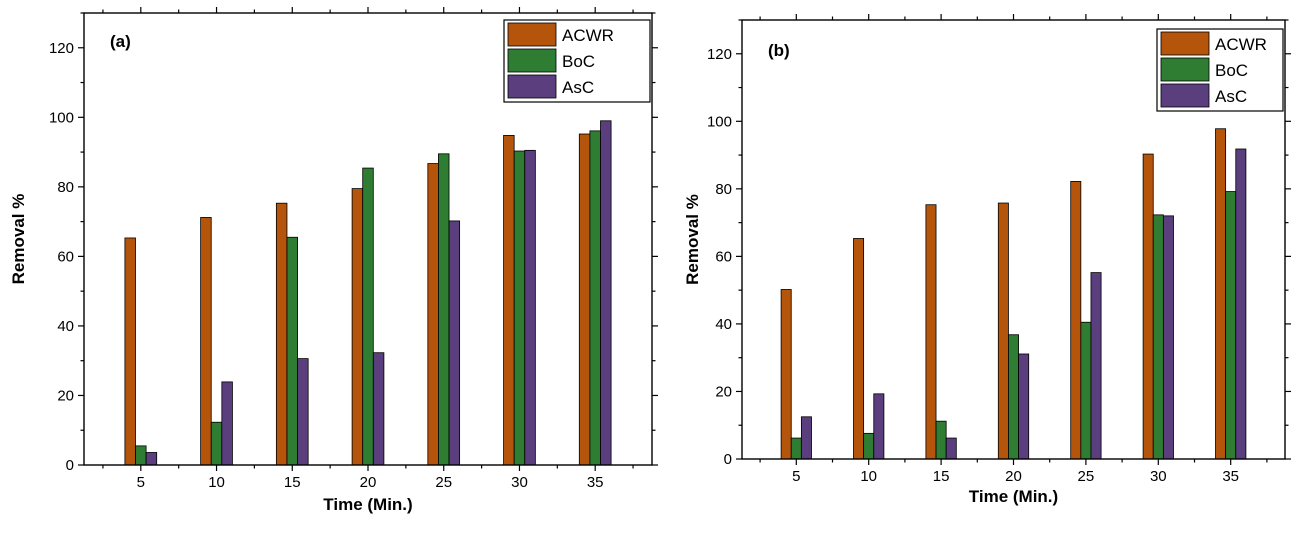 This screenshot has width=1301, height=541. Describe the element at coordinates (779, 50) in the screenshot. I see `panel-label: (b)` at that location.